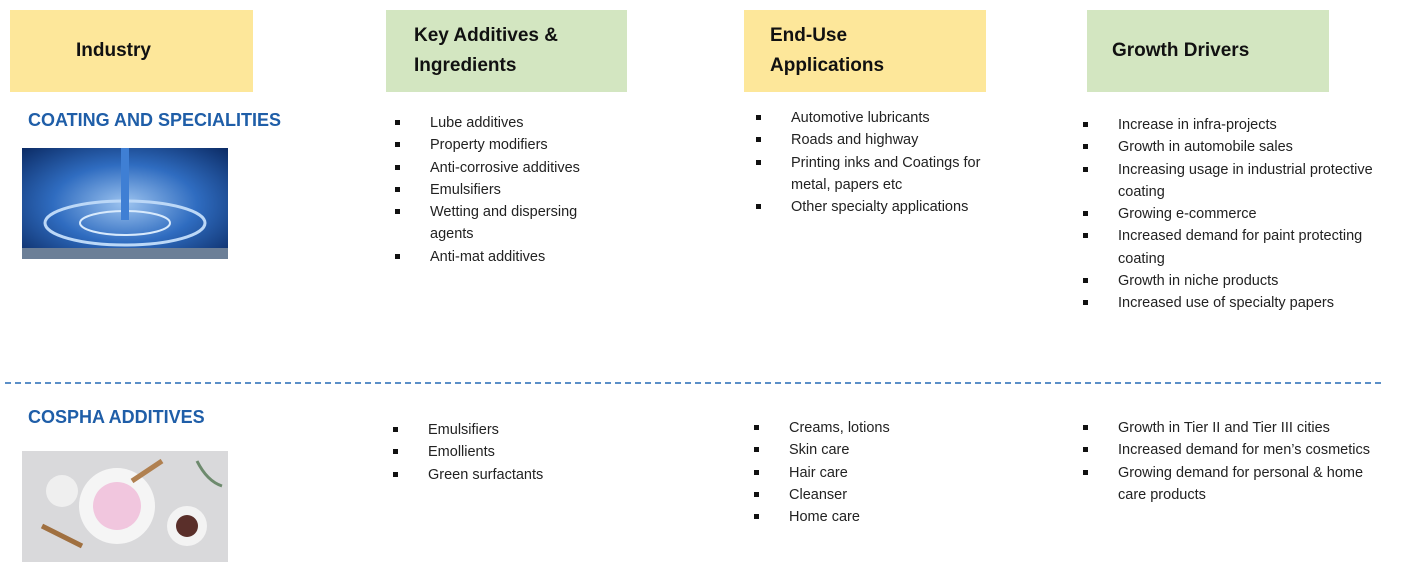 This screenshot has height=572, width=1407. Describe the element at coordinates (693, 383) in the screenshot. I see `separator` at that location.